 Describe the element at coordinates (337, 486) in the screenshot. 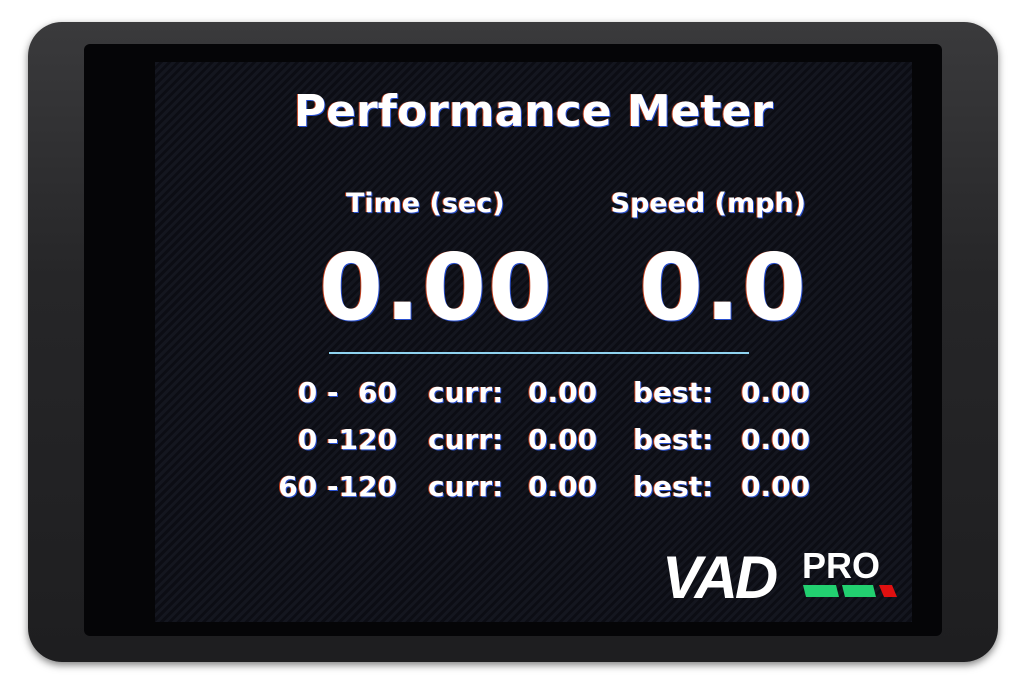

I see `range-label: 60 -120` at that location.